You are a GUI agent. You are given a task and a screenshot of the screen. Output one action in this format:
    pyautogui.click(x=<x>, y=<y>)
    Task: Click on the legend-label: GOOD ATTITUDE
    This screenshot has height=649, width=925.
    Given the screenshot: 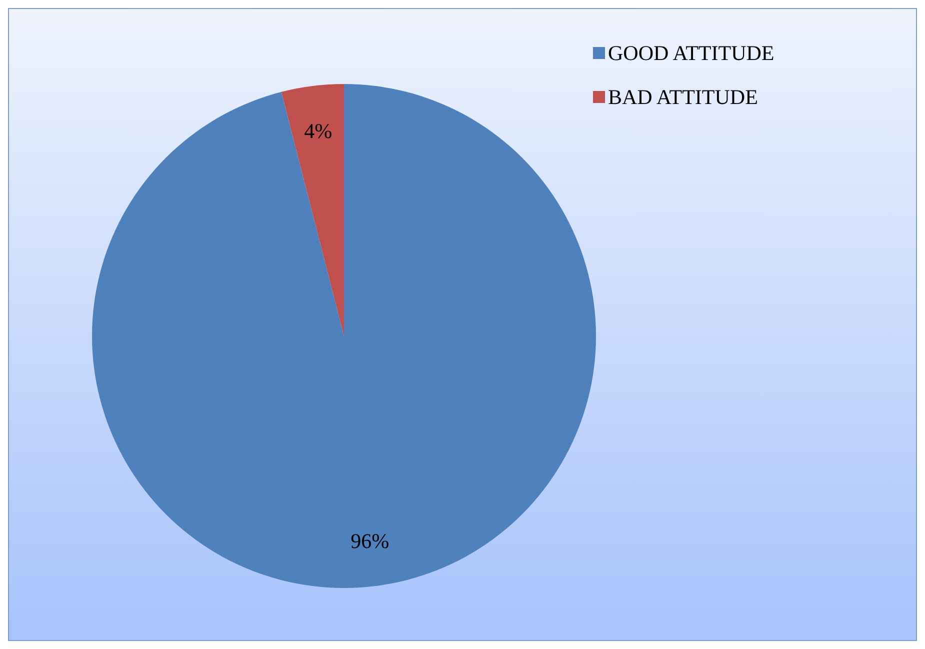 What is the action you would take?
    pyautogui.click(x=691, y=53)
    